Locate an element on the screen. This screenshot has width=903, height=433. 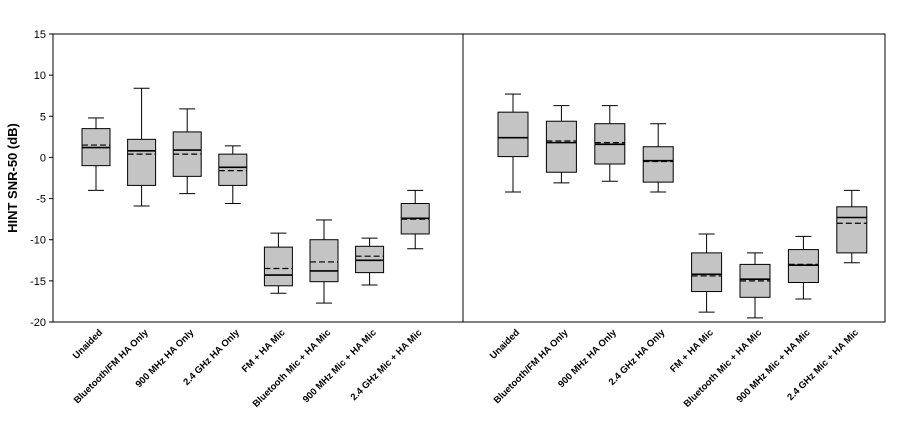
y-tick-label: -10 is located at coordinates (38, 241).